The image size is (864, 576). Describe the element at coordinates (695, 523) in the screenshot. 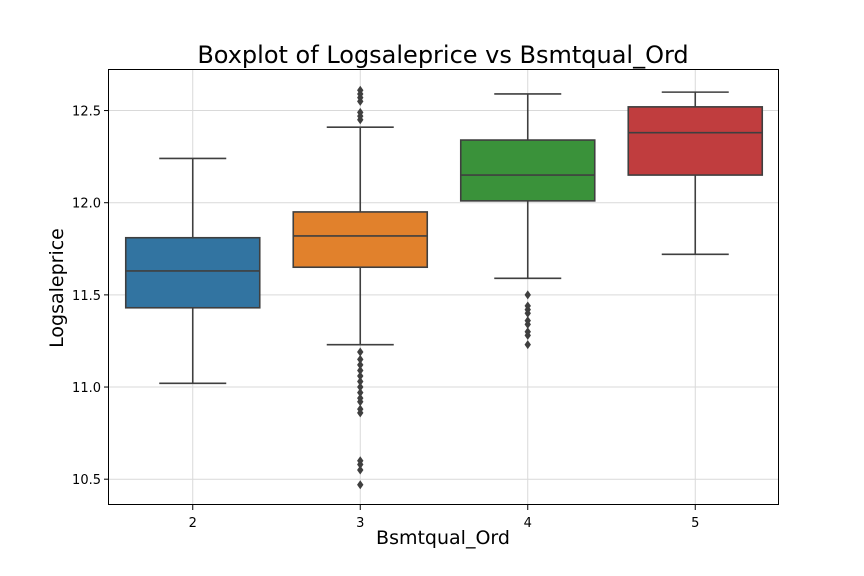

I see `x-tick-label: 5` at that location.